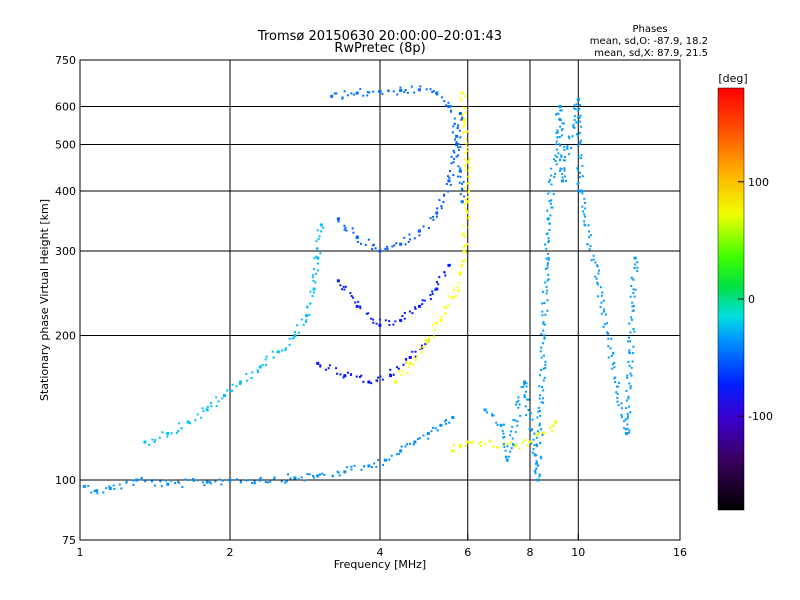 The height and width of the screenshot is (600, 800). Describe the element at coordinates (398, 144) in the screenshot. I see `series-o-mode-f-layer-high` at that location.